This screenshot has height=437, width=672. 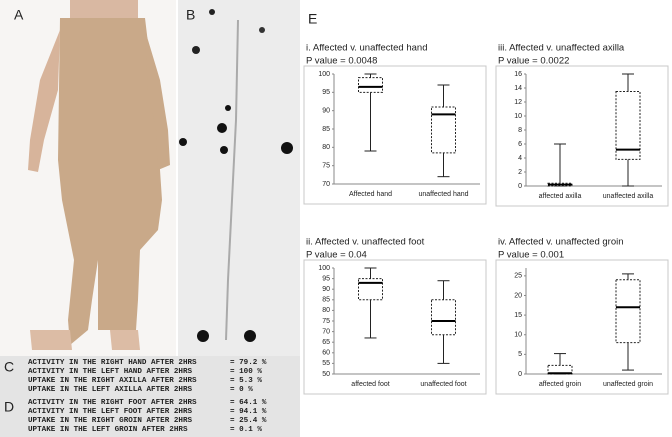 I want to click on y-tick-label: 16, so click(x=518, y=74).